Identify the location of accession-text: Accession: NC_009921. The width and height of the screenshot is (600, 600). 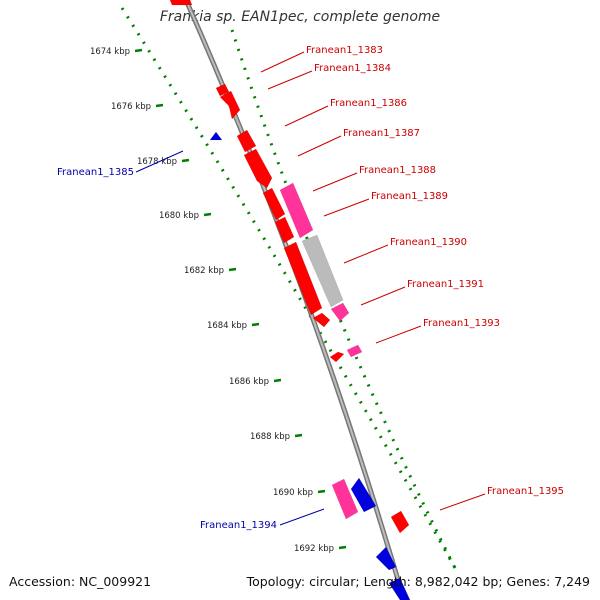
(80, 581).